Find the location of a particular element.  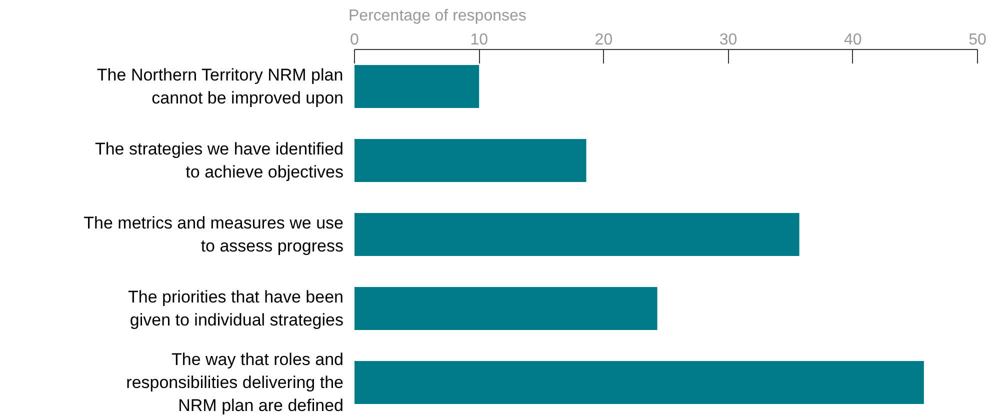

y-tick-label: The Northern Territory NRM plan cannot be improved upon is located at coordinates (220, 87).